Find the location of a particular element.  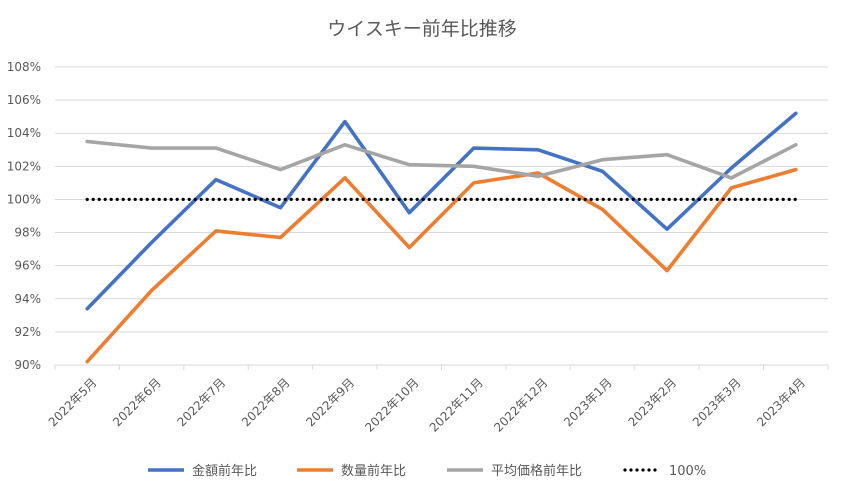

legend-label: 平均価格前年比 is located at coordinates (536, 471).